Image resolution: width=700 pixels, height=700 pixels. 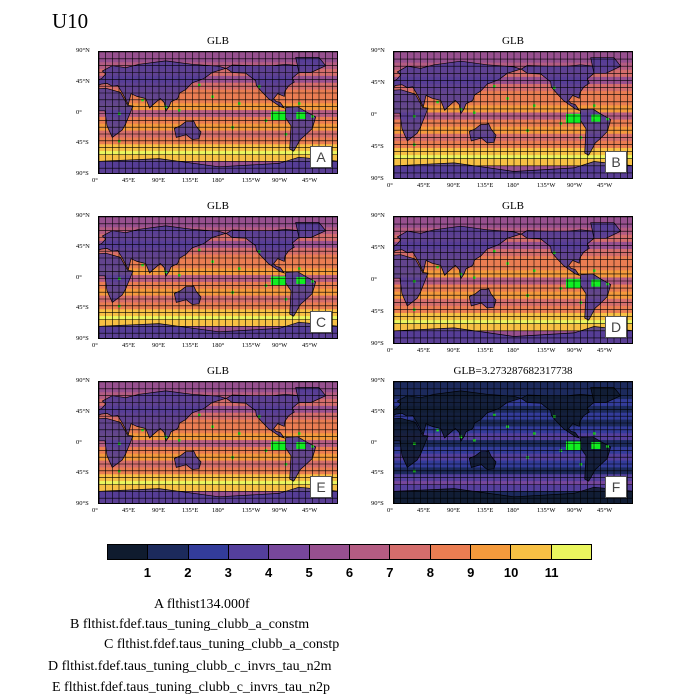 I want to click on legend-entry: A flthist134.000f, so click(x=202, y=604).